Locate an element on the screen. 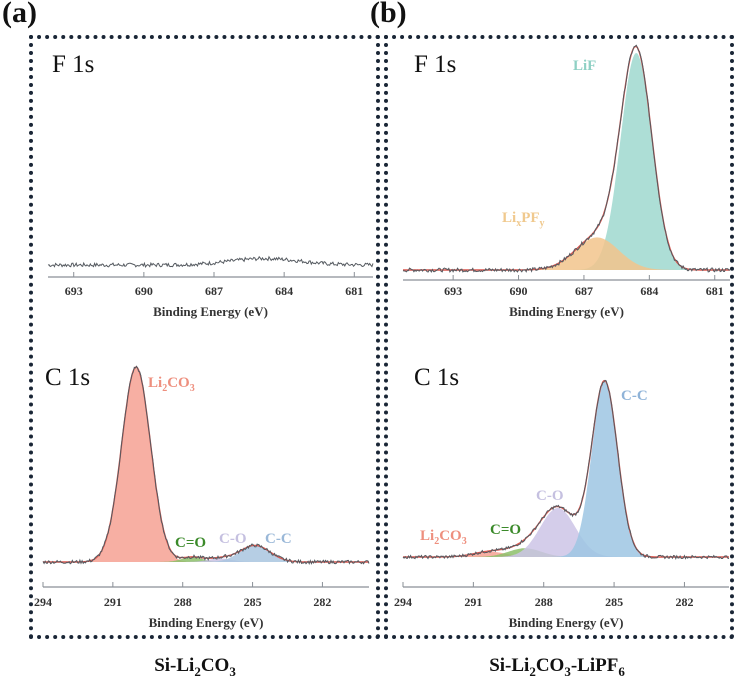 The height and width of the screenshot is (686, 737). caption-a-text: Si-Li is located at coordinates (174, 665).